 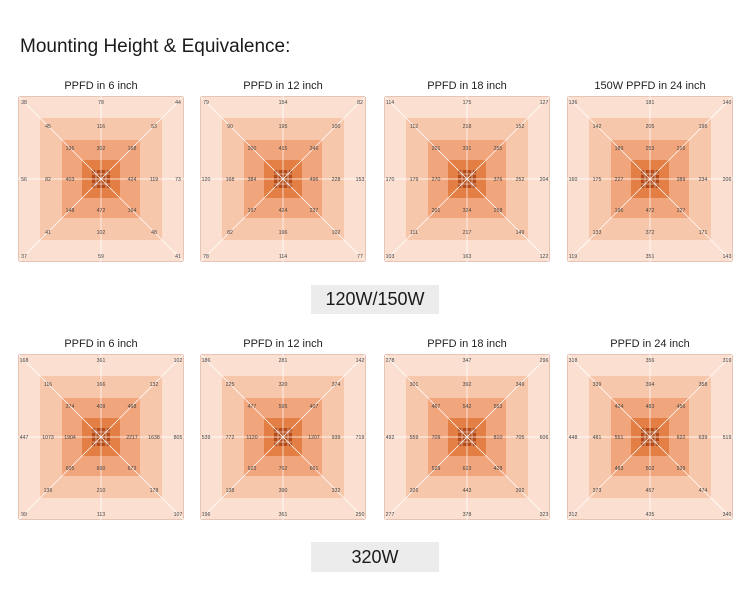 What do you see at coordinates (230, 180) in the screenshot?
I see `ppfd-value-mid-mid: 168` at bounding box center [230, 180].